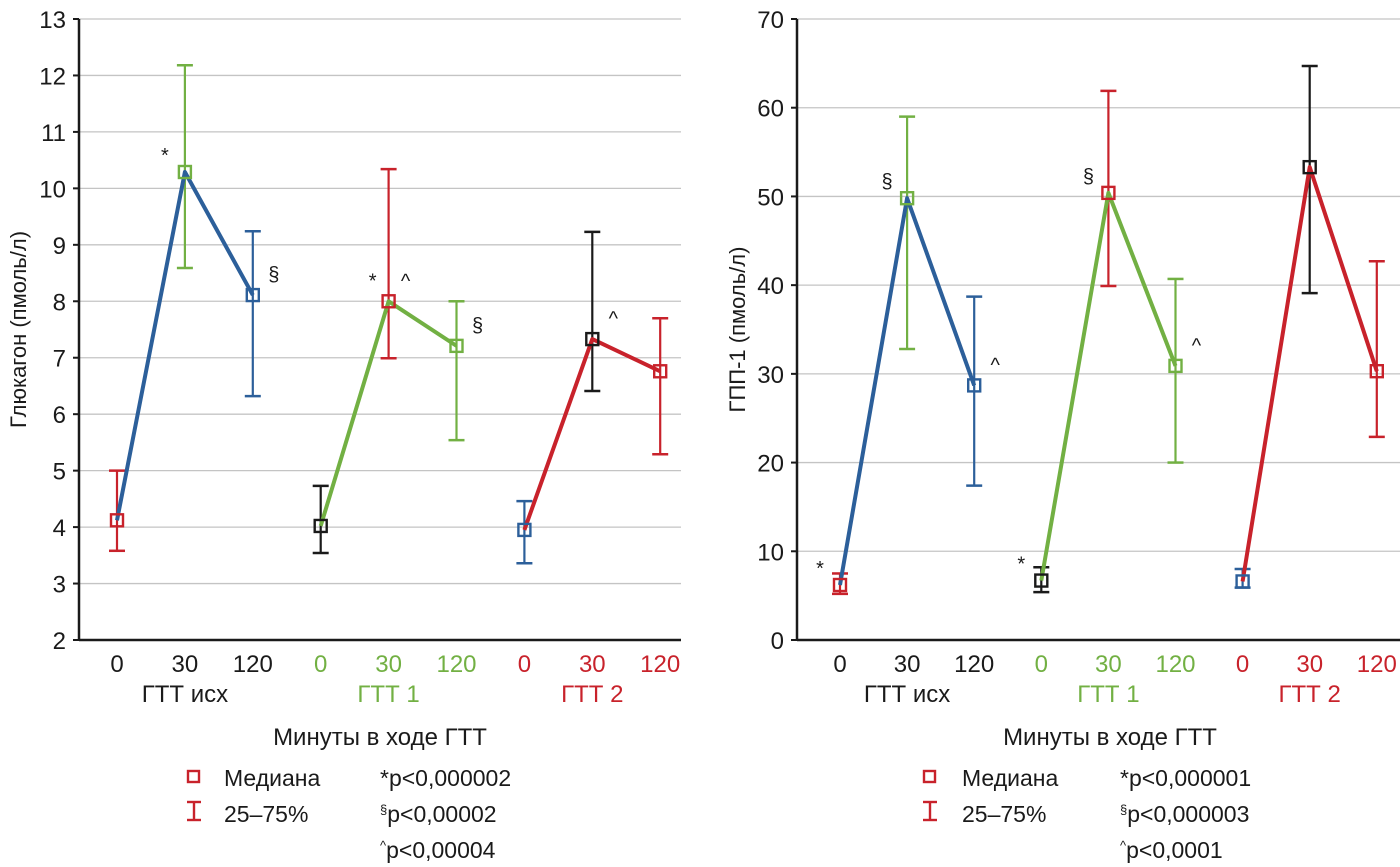  What do you see at coordinates (59, 359) in the screenshot?
I see `y-tick-label: 7` at bounding box center [59, 359].